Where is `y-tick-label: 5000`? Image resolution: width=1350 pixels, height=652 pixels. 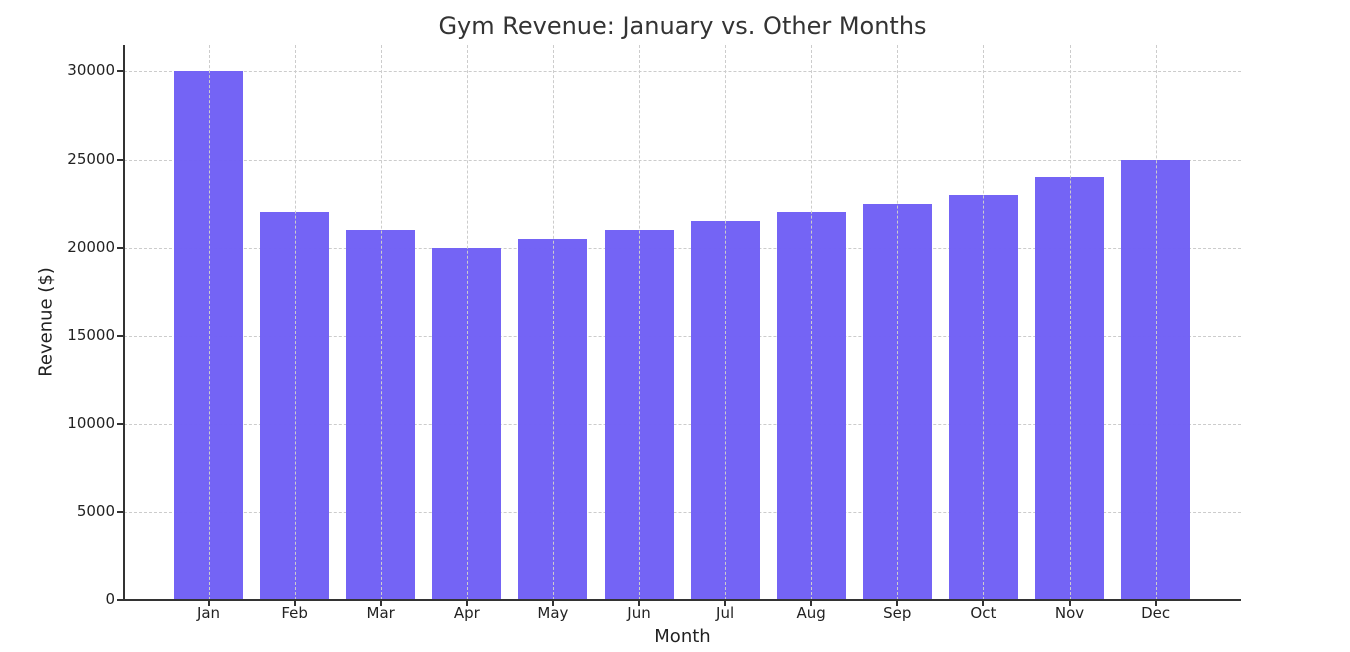 y-tick-label: 5000 is located at coordinates (95, 510).